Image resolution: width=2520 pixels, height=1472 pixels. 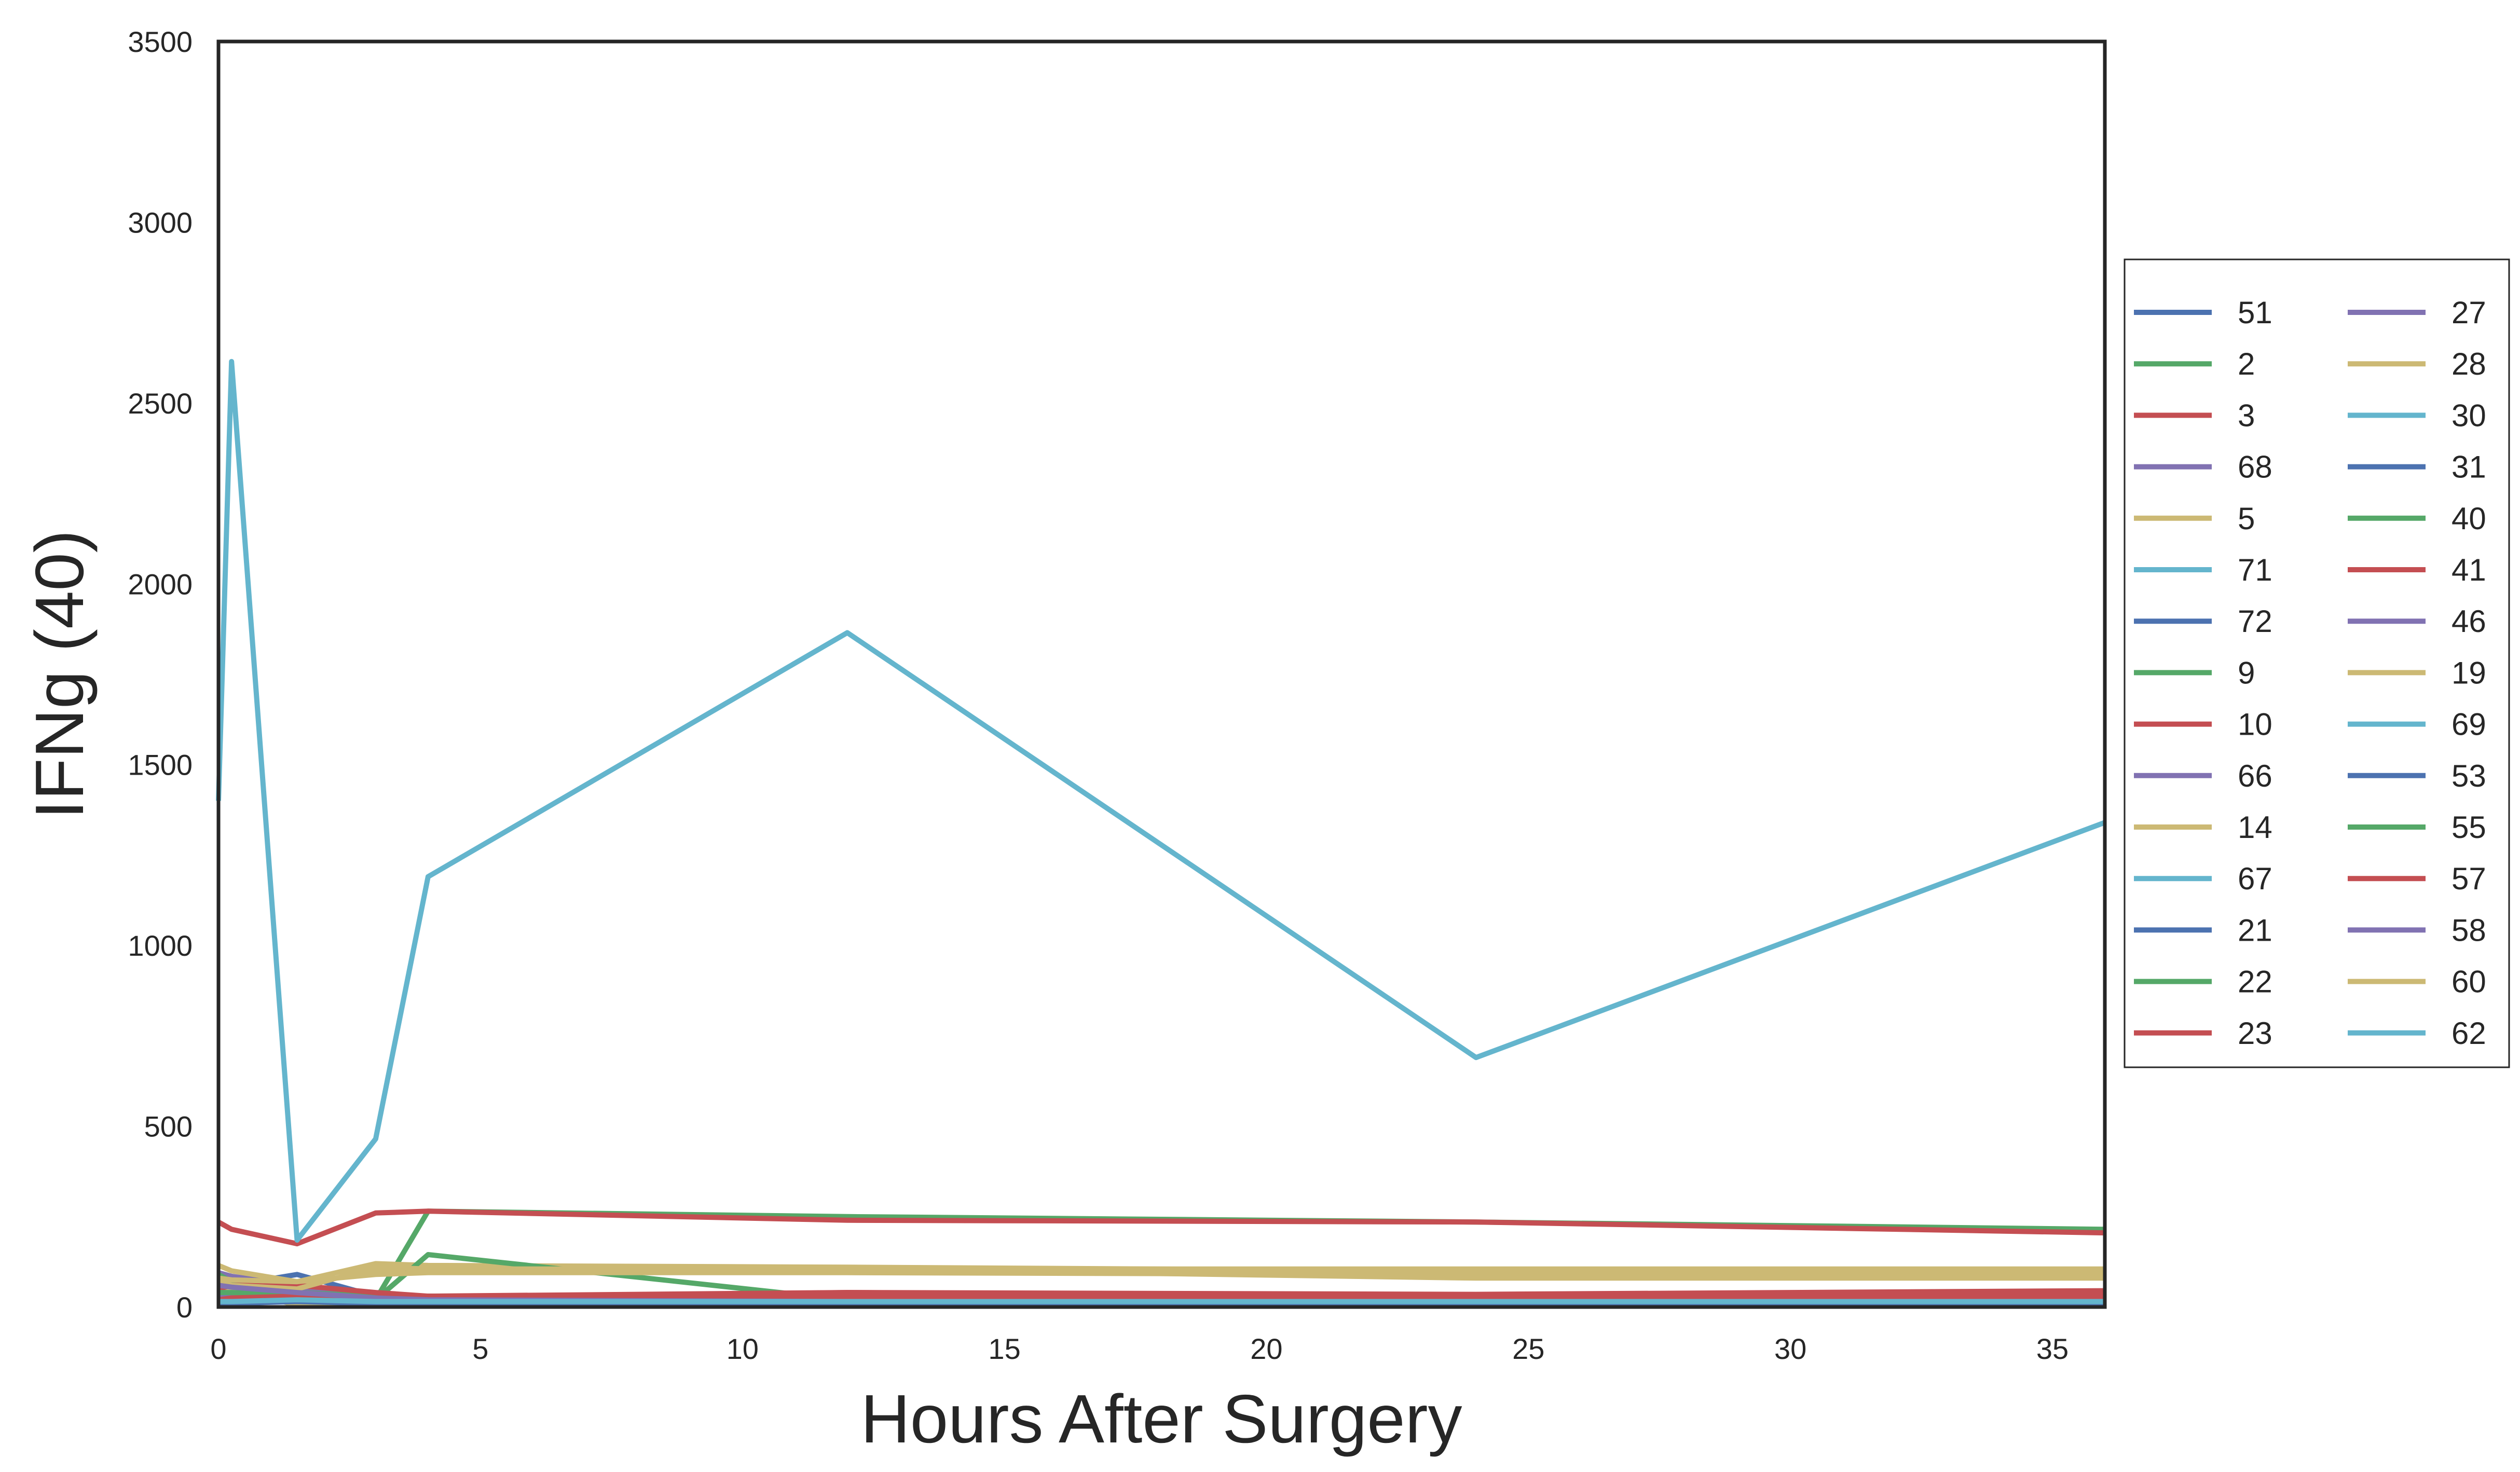 I want to click on legend-label-30: 30, so click(x=2468, y=415).